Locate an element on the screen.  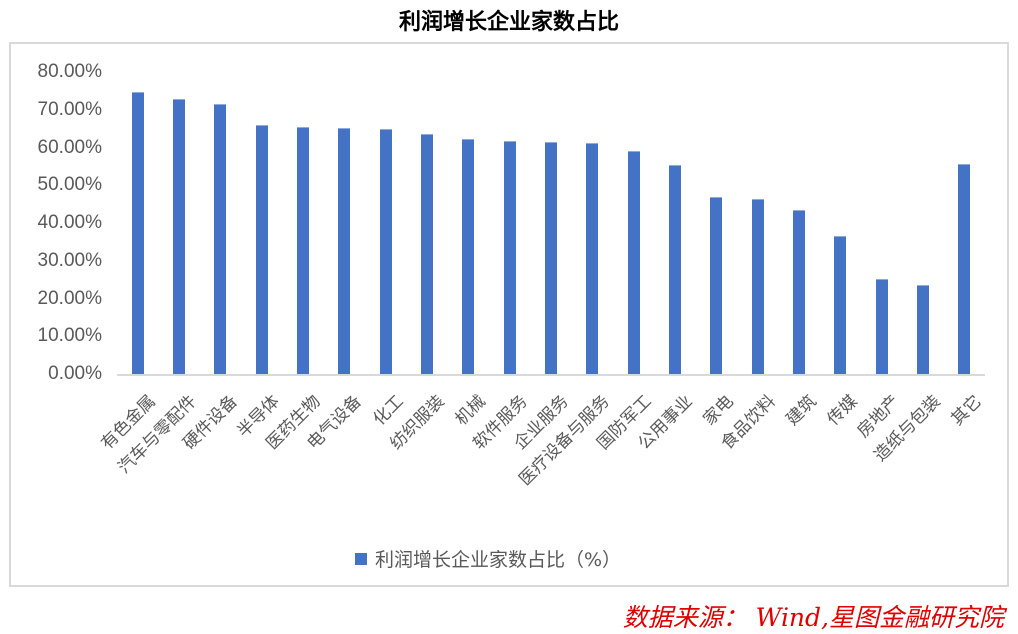
y-tick-label: 70.00% is located at coordinates (69, 109).